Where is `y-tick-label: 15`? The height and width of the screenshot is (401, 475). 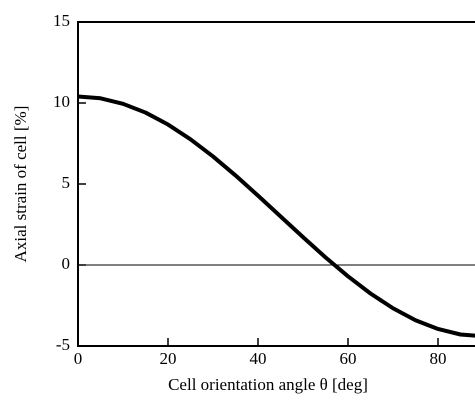
y-tick-label: 15 is located at coordinates (61, 20).